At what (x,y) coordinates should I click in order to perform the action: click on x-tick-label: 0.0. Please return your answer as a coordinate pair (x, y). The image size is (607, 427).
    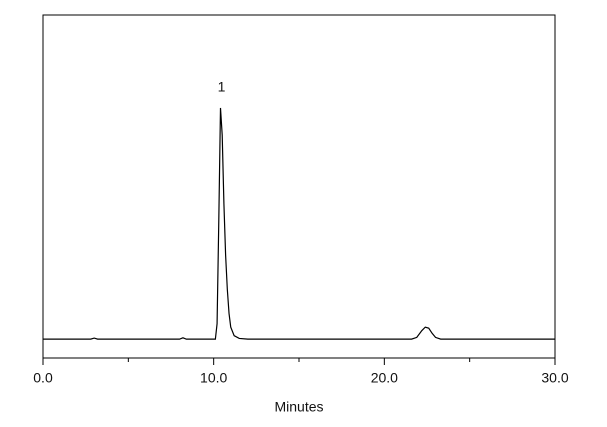
    Looking at the image, I should click on (43, 378).